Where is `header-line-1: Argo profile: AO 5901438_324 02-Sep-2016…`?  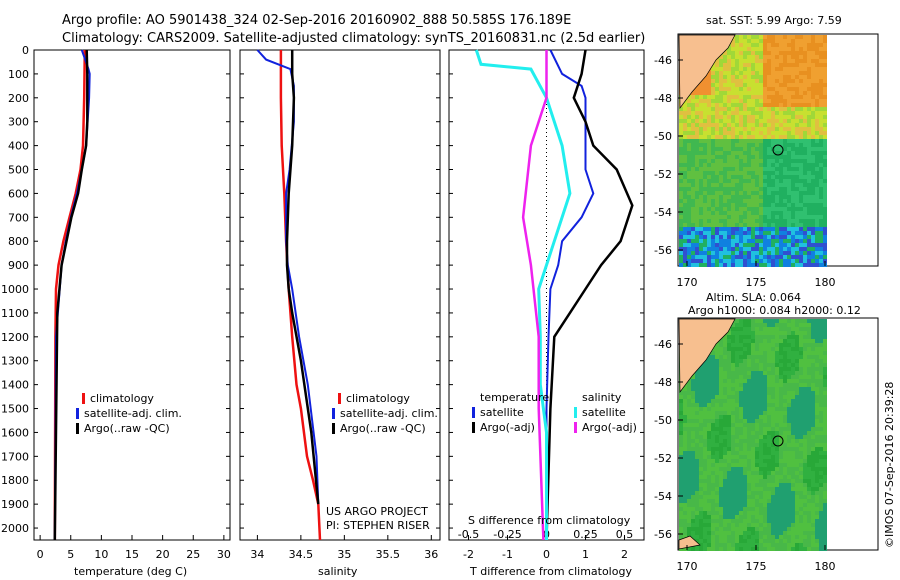 header-line-1: Argo profile: AO 5901438_324 02-Sep-2016… is located at coordinates (316, 20).